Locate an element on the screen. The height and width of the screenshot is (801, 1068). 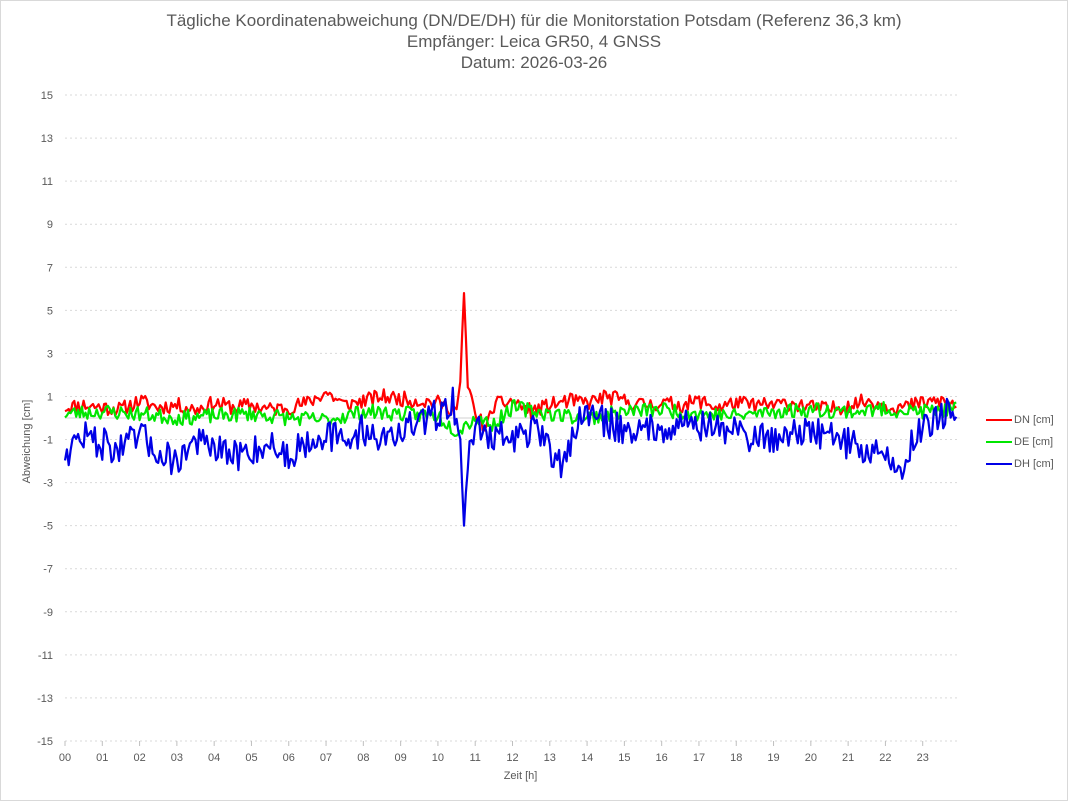
x-tick-label: 09 is located at coordinates (401, 758).